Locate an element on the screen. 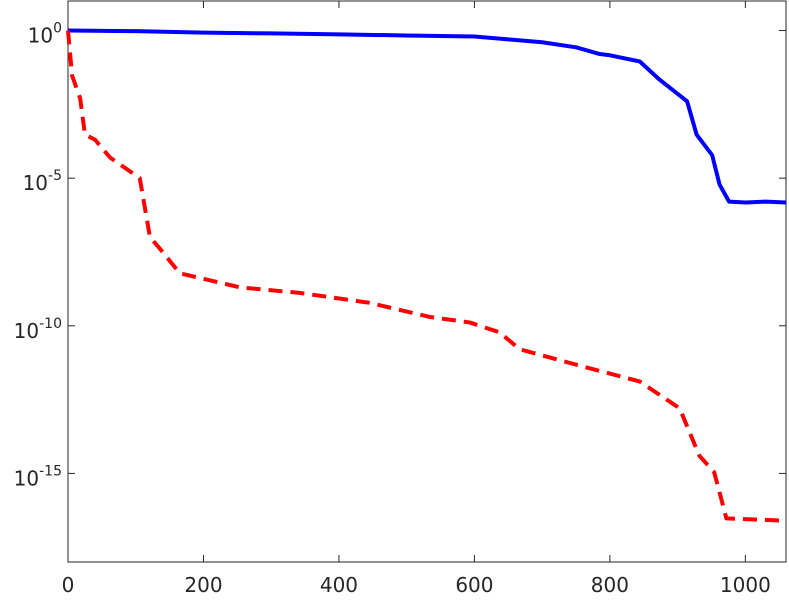 The image size is (789, 604). y-tick-label: 10⁻¹⁰ is located at coordinates (38, 329).